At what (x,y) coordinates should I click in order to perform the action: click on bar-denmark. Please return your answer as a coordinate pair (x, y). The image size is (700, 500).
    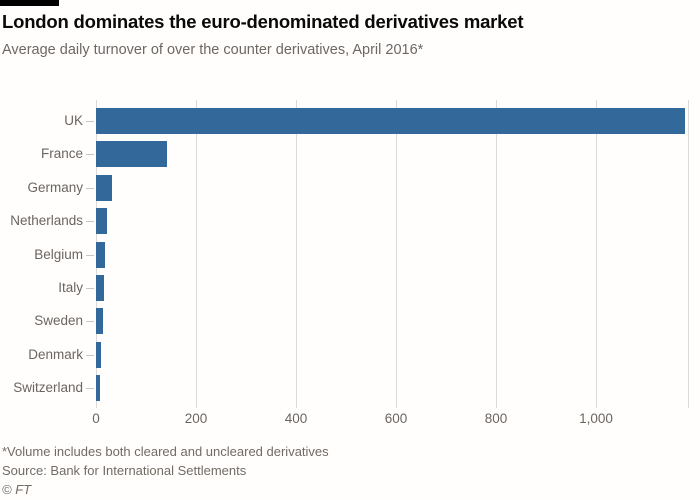
    Looking at the image, I should click on (98, 355).